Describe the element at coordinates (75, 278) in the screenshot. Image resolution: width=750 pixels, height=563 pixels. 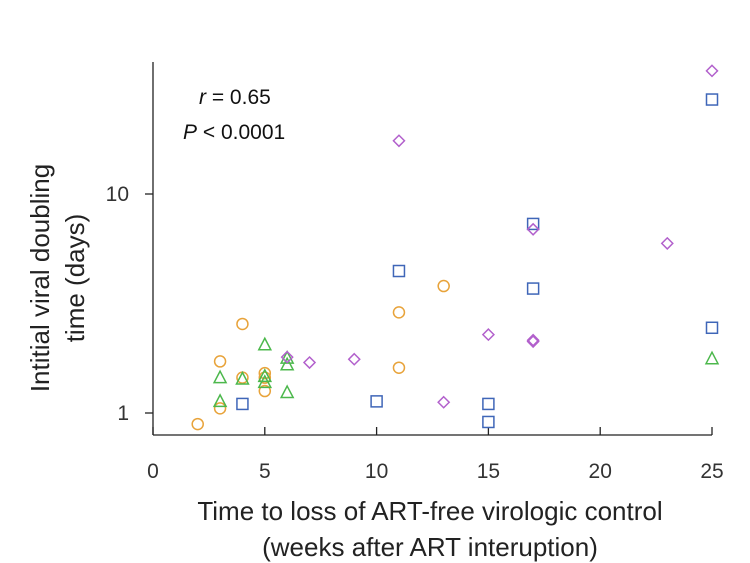
I see `y-axis-title-line2: time (days)` at that location.